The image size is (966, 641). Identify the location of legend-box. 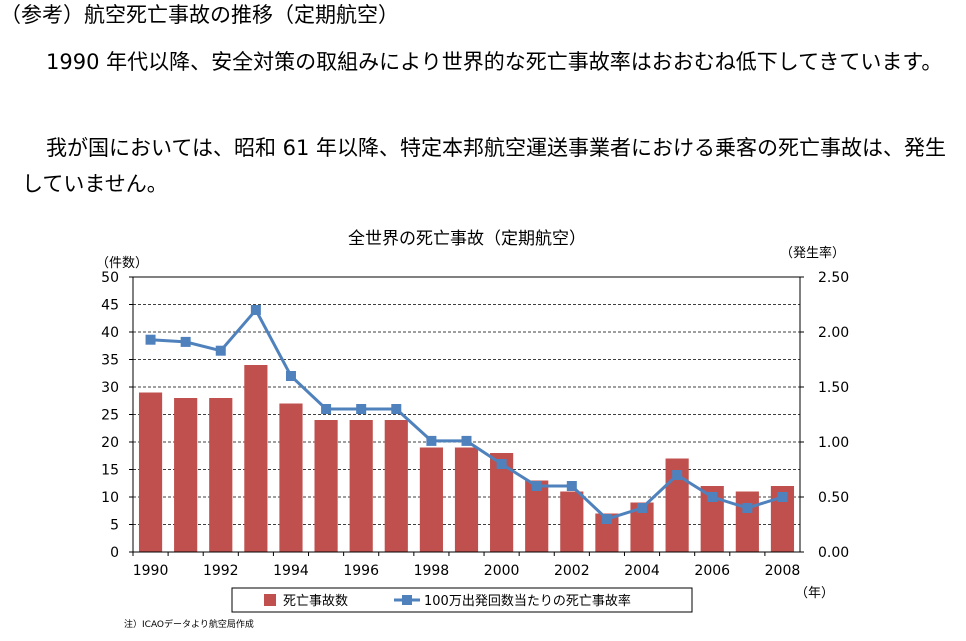
(462, 600).